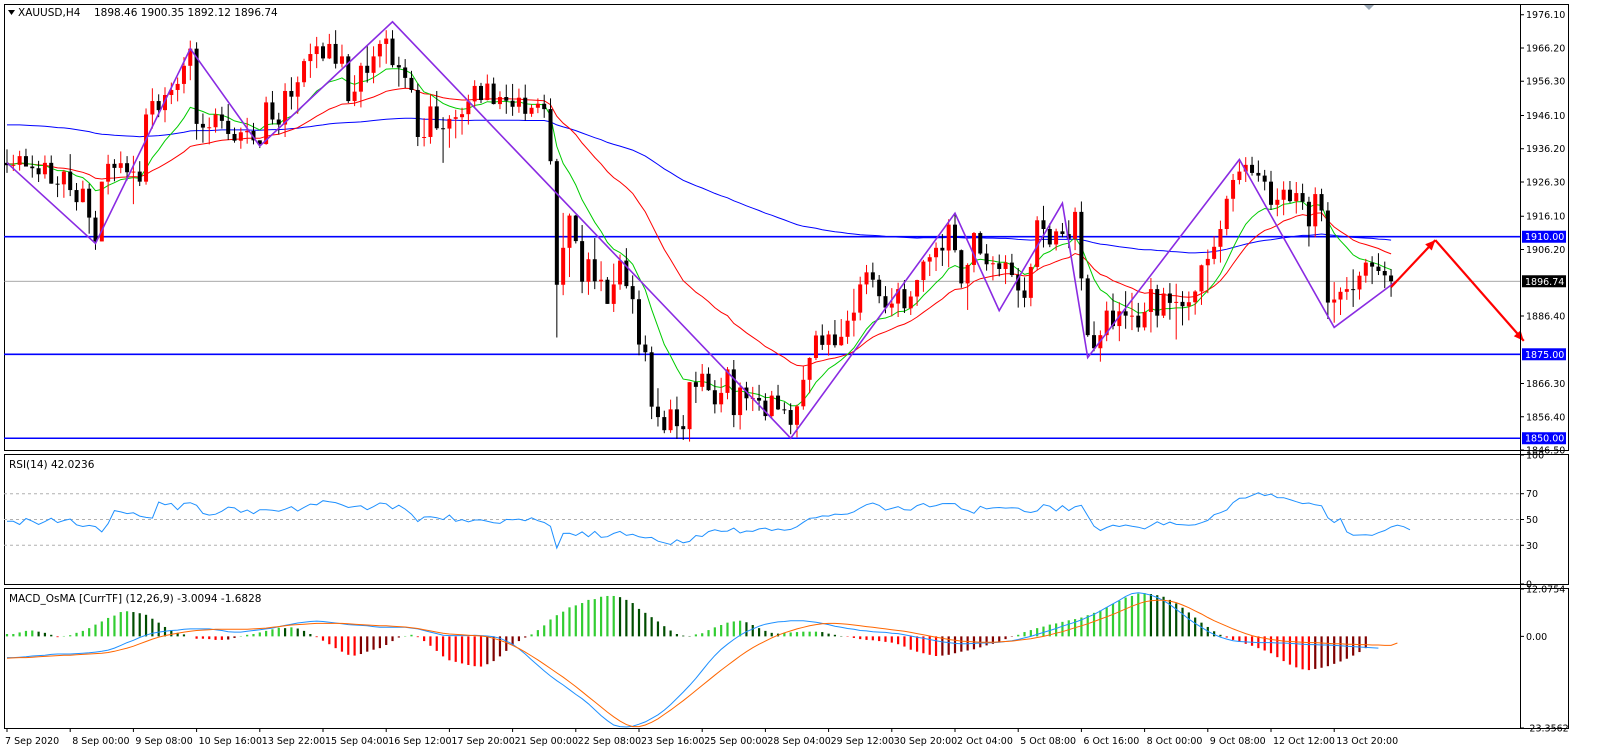 This screenshot has width=1619, height=752. Describe the element at coordinates (985, 741) in the screenshot. I see `time-tick-label: 2 Oct 04:00` at that location.